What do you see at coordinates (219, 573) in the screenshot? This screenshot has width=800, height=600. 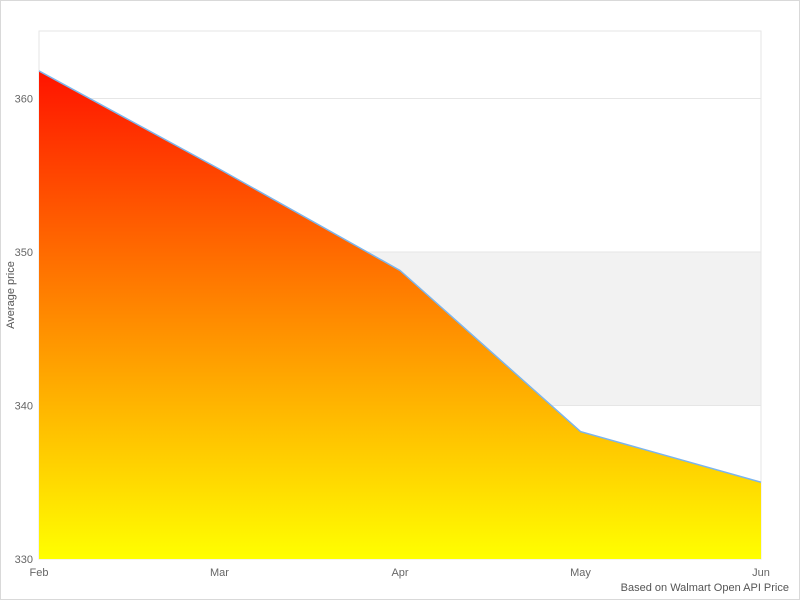 I see `x-tick-label: Mar` at bounding box center [219, 573].